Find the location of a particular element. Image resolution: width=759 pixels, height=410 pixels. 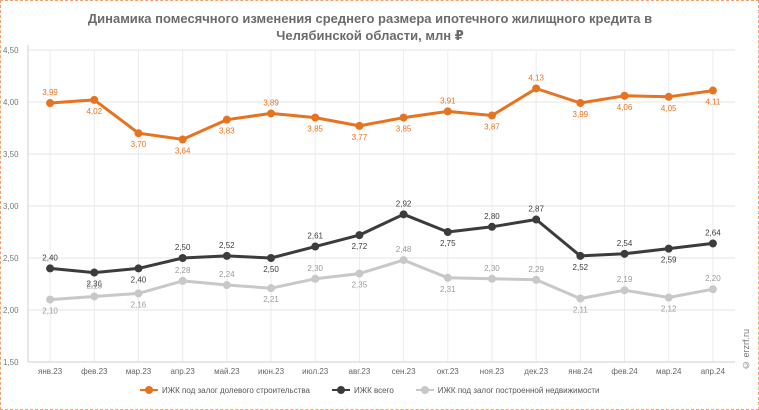

data-label: 3,89 is located at coordinates (271, 102).